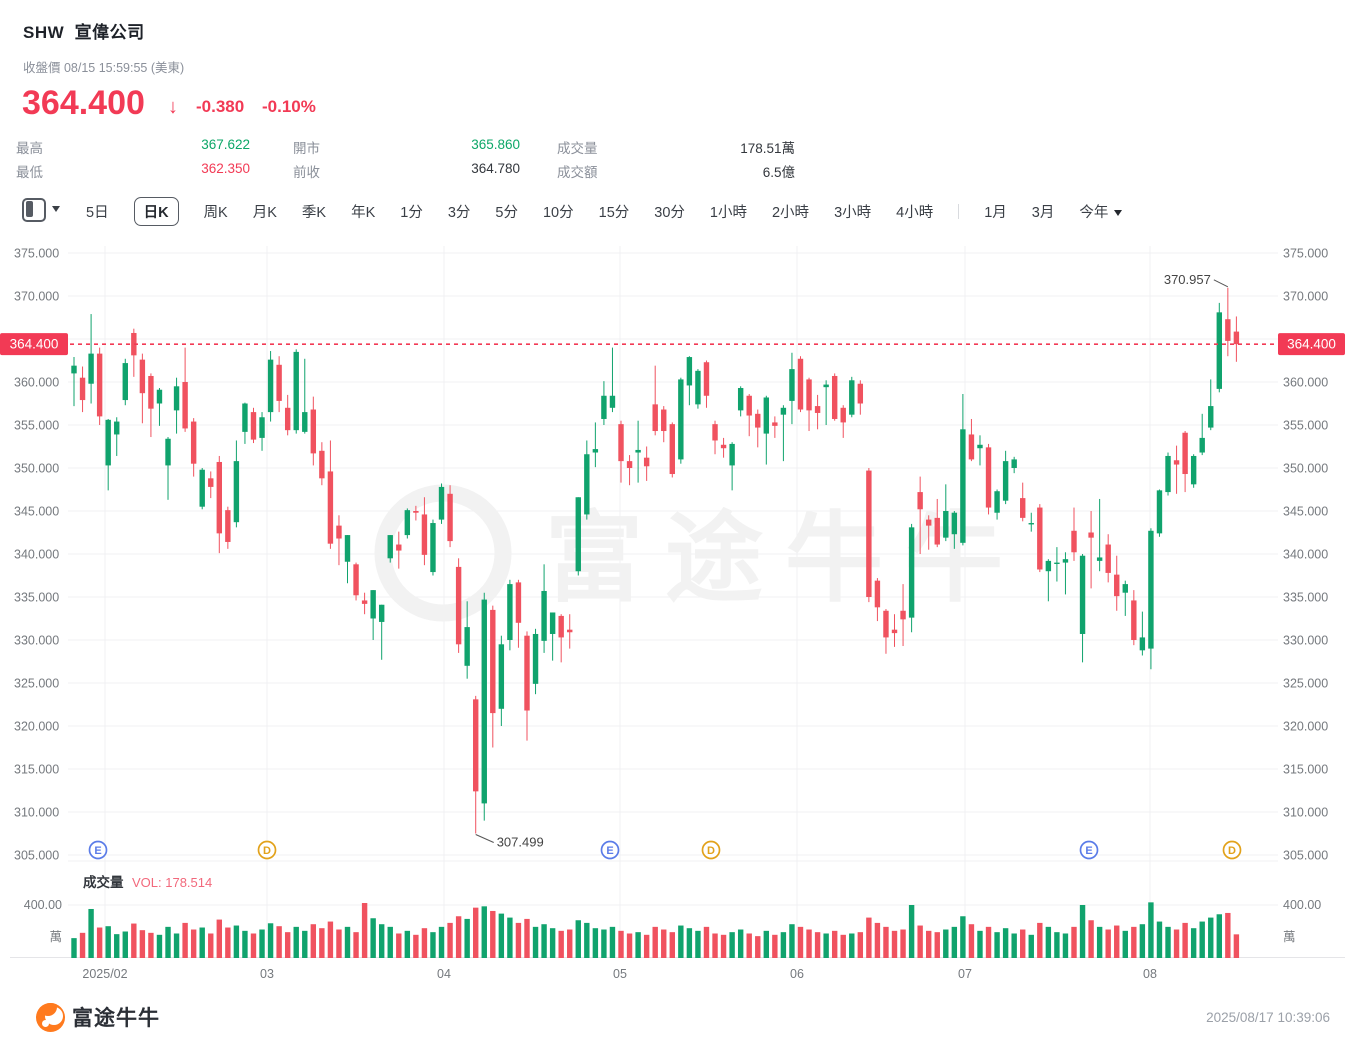 This screenshot has width=1350, height=1050. Describe the element at coordinates (264, 212) in the screenshot. I see `tab-月K: 月K` at that location.